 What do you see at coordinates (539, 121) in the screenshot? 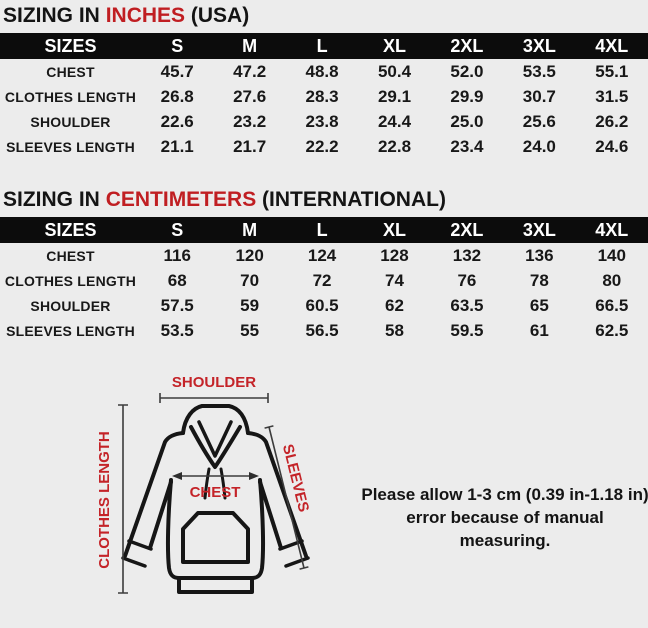
I see `size-value: 25.6` at bounding box center [539, 121].